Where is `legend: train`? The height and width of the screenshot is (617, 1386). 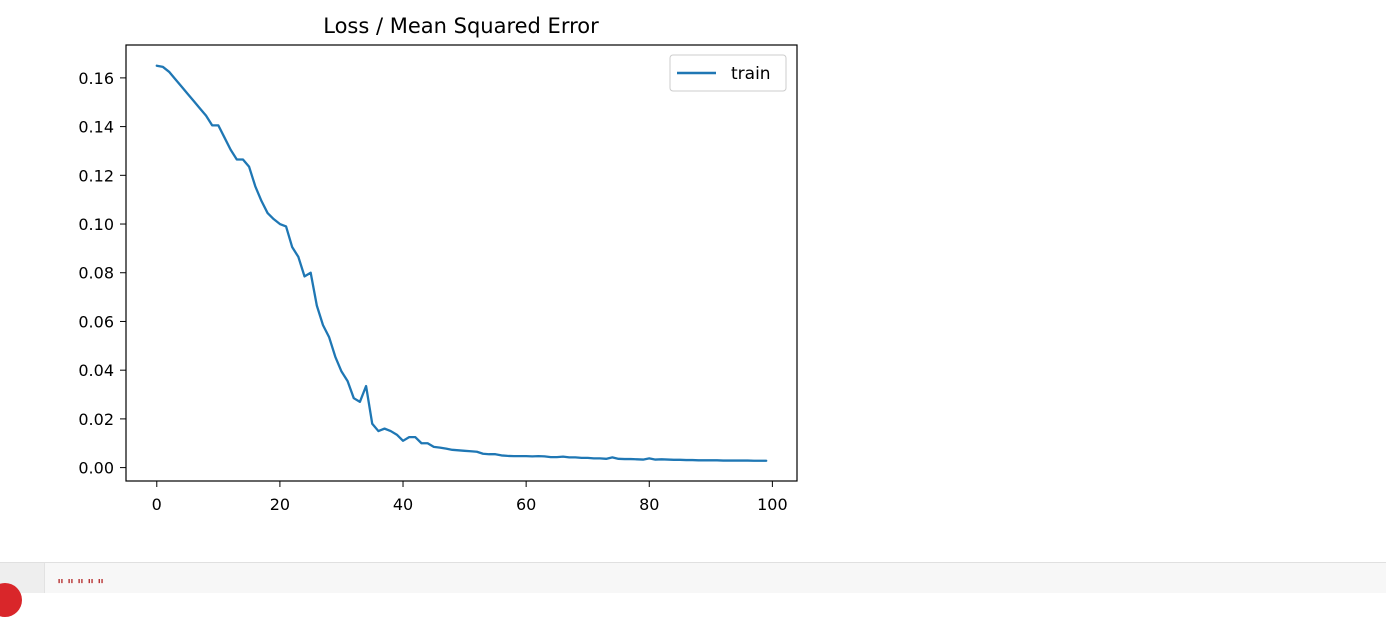
legend: train is located at coordinates (728, 73).